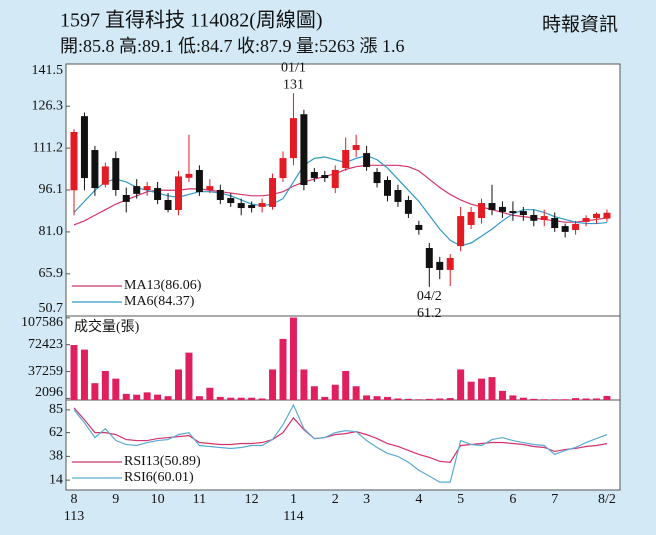  Describe the element at coordinates (56, 456) in the screenshot. I see `y-tick-label: 38` at that location.